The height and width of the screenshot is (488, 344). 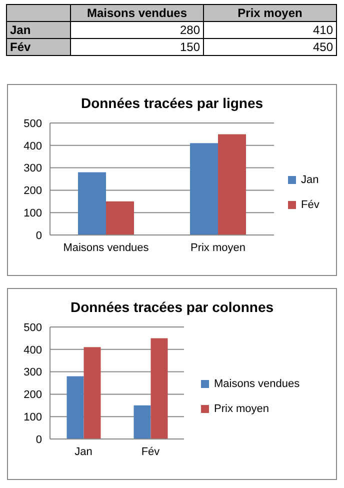 What do you see at coordinates (38, 30) in the screenshot?
I see `y-tick-label: Jan` at bounding box center [38, 30].